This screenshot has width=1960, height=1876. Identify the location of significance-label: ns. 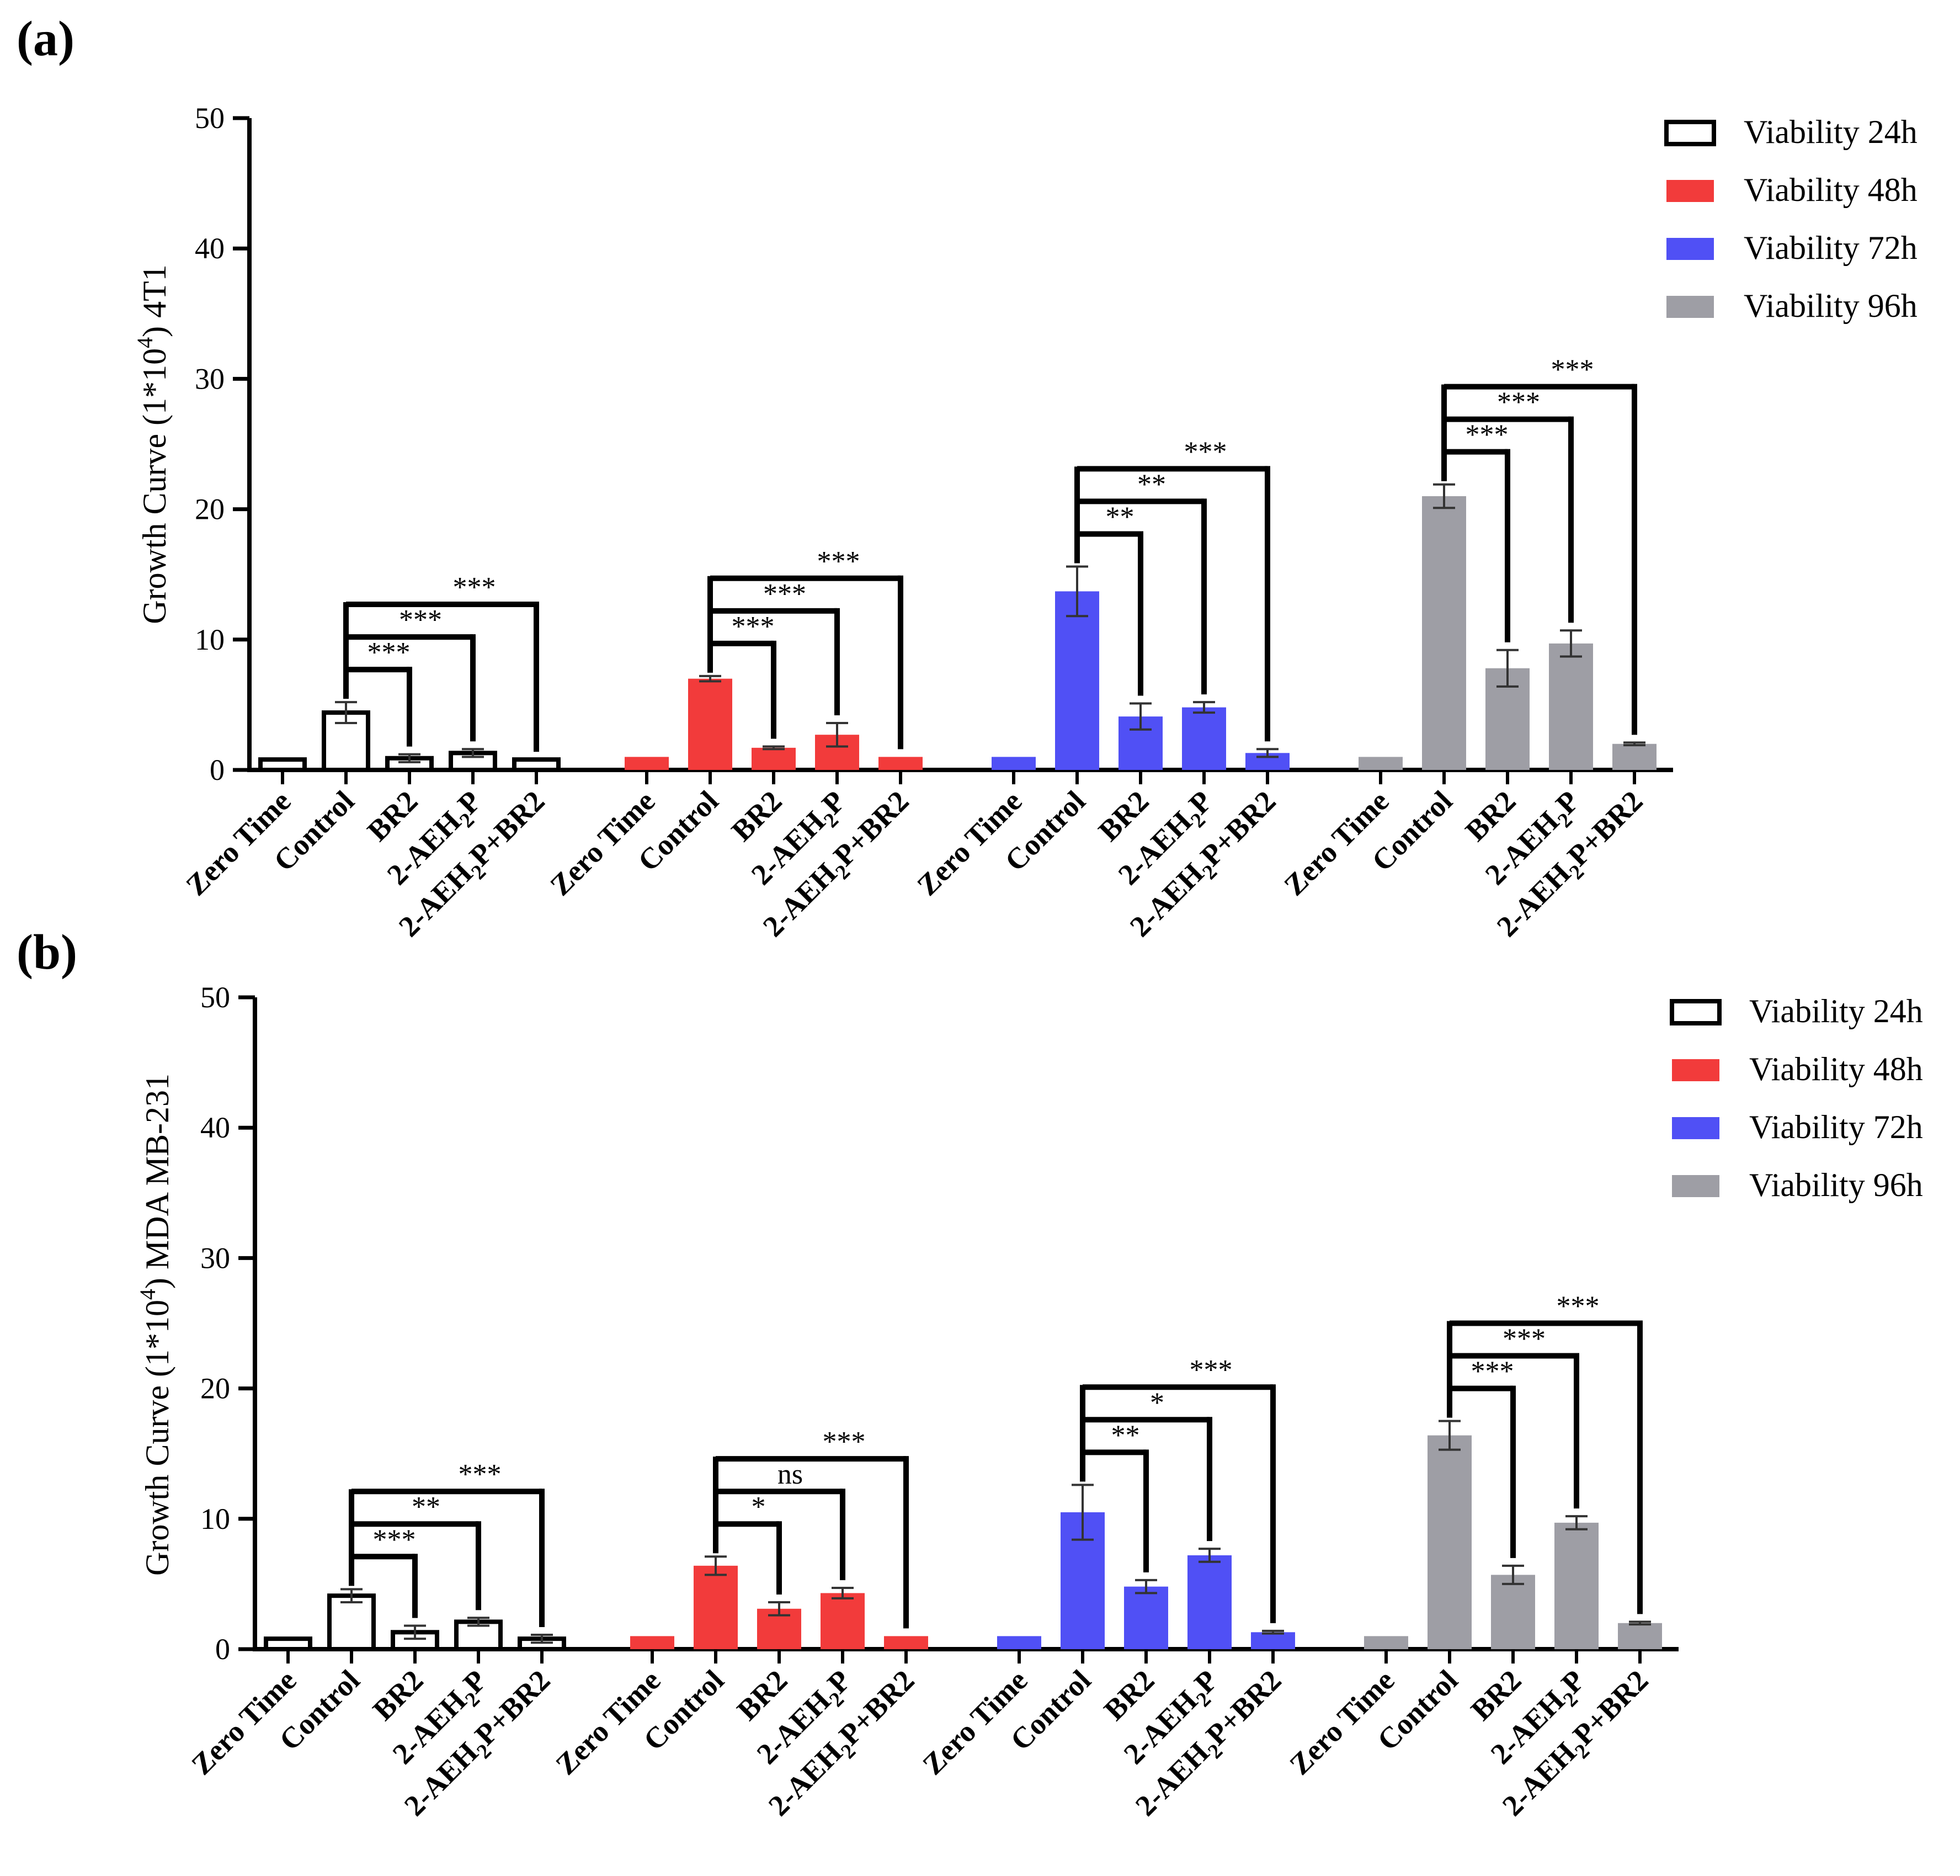
(790, 1474).